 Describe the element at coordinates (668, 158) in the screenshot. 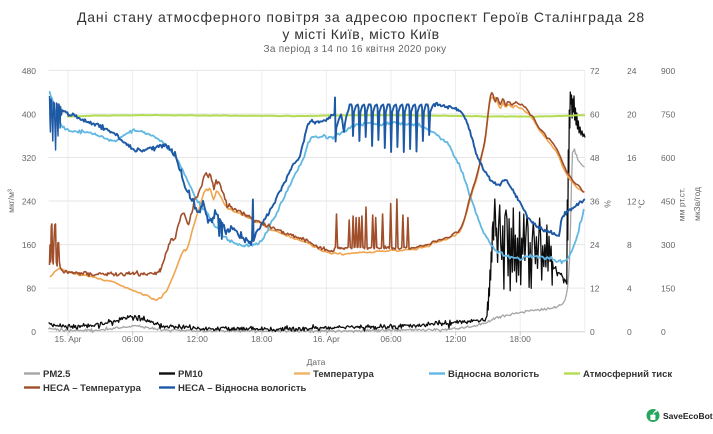

I see `svg-text: 600` at that location.